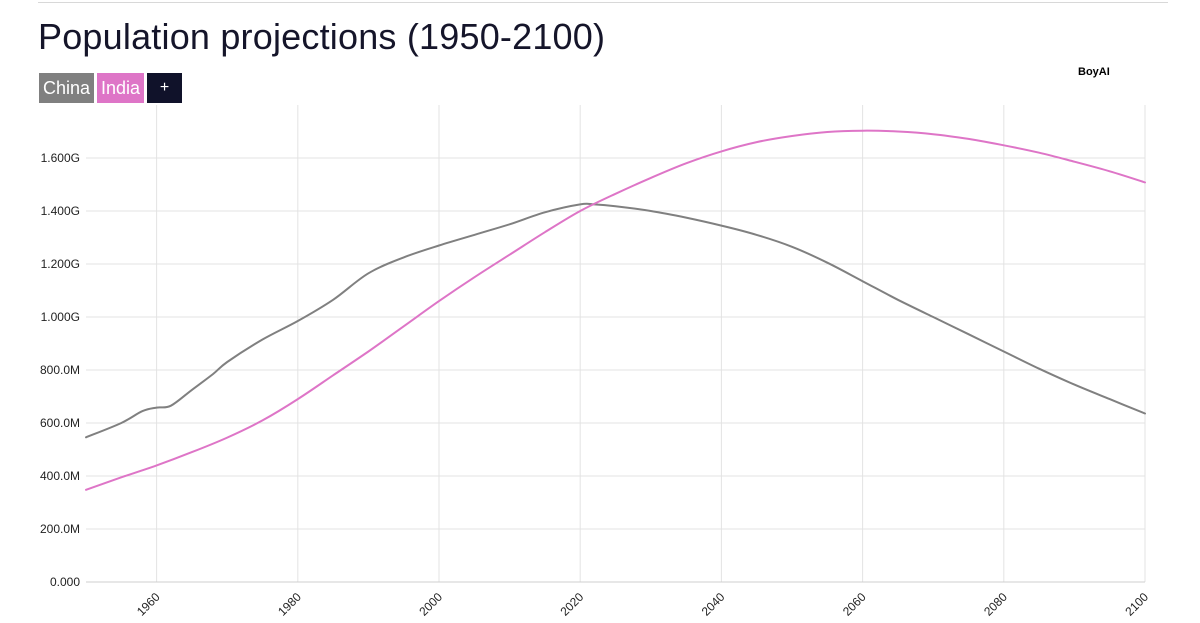 This screenshot has height=623, width=1200. I want to click on x-tick-label: 2080, so click(995, 604).